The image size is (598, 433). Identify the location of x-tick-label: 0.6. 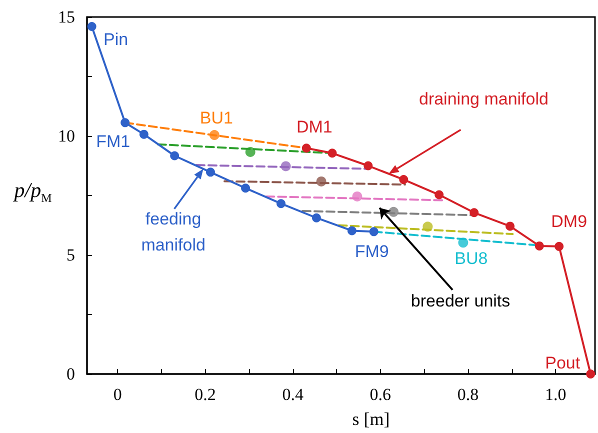
(381, 394).